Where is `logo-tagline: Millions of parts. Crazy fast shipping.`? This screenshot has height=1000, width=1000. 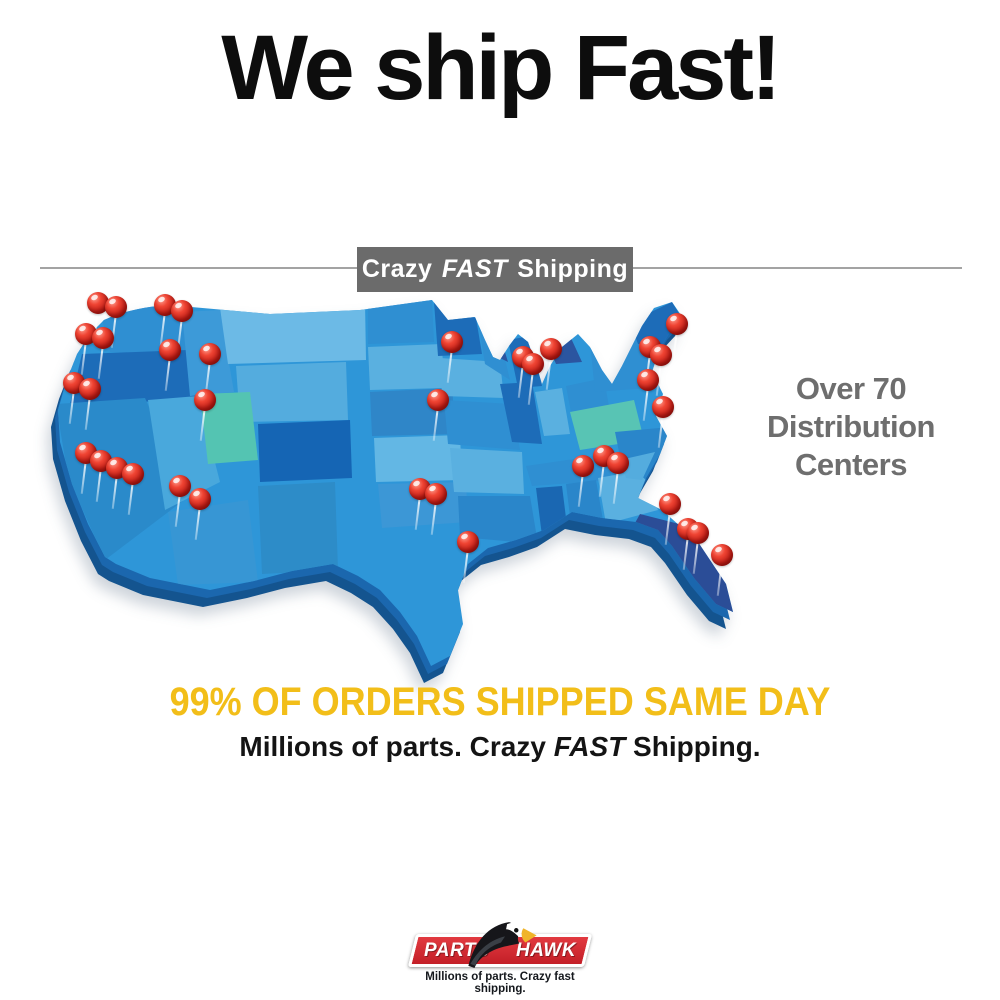 logo-tagline: Millions of parts. Crazy fast shipping. is located at coordinates (500, 983).